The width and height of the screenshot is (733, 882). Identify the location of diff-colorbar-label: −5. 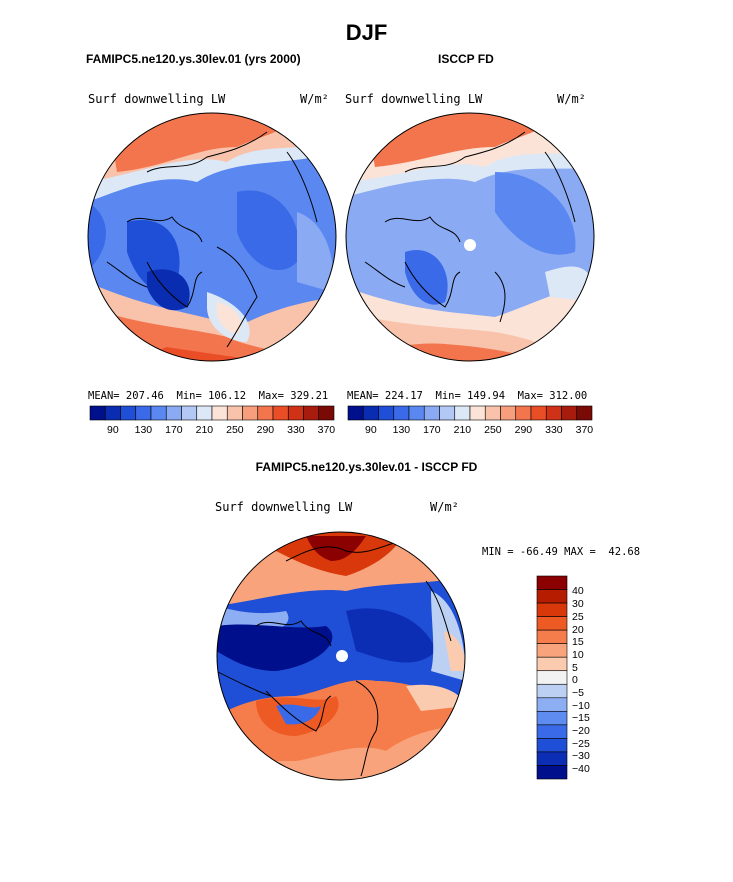
(578, 692).